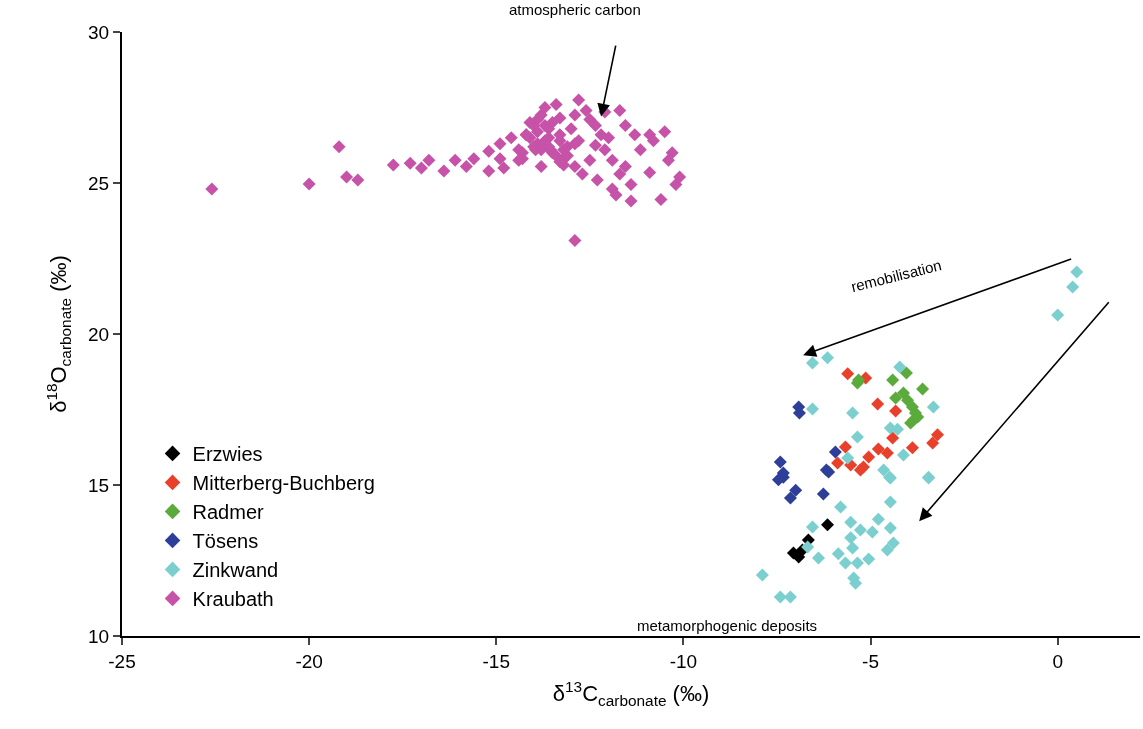 Image resolution: width=1143 pixels, height=729 pixels. What do you see at coordinates (225, 541) in the screenshot?
I see `legend-label: Tösens` at bounding box center [225, 541].